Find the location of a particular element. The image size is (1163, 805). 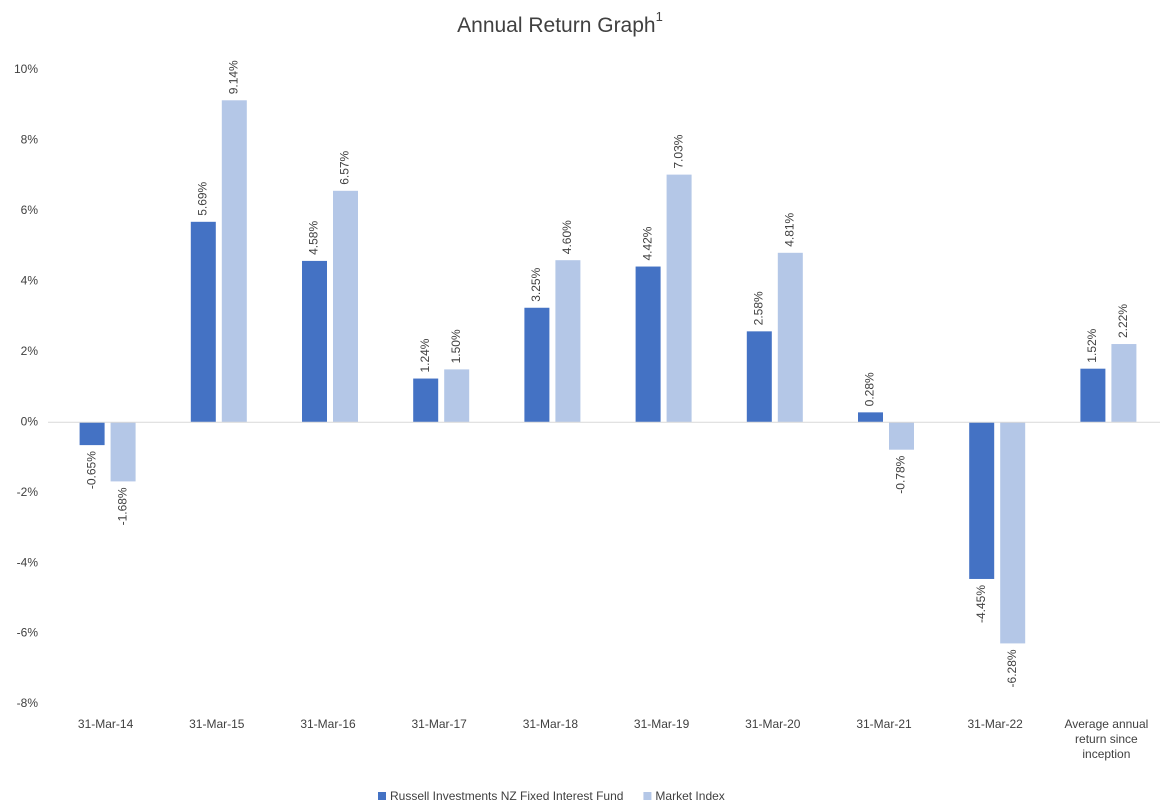

data-label: 9.14% is located at coordinates (233, 77).